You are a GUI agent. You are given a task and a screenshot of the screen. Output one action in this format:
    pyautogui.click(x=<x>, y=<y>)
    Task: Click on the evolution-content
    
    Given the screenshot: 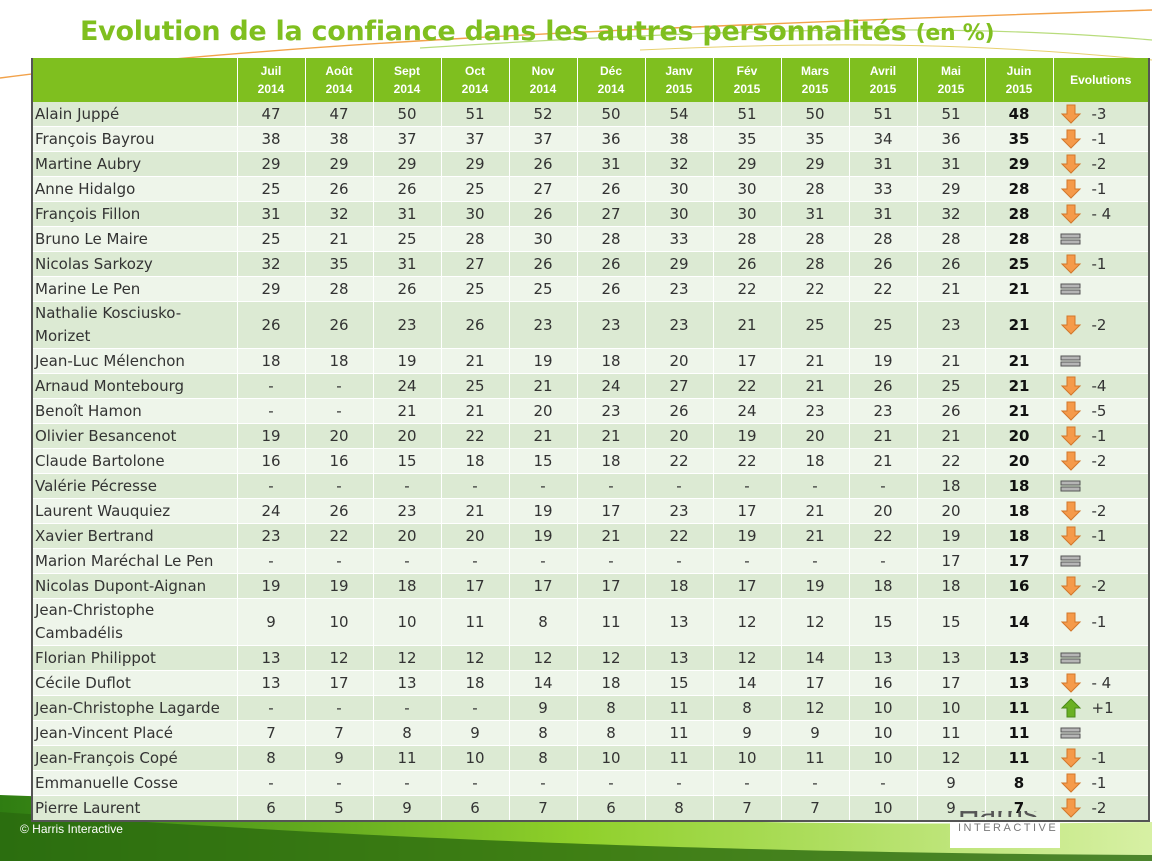 What is the action you would take?
    pyautogui.click(x=1104, y=239)
    